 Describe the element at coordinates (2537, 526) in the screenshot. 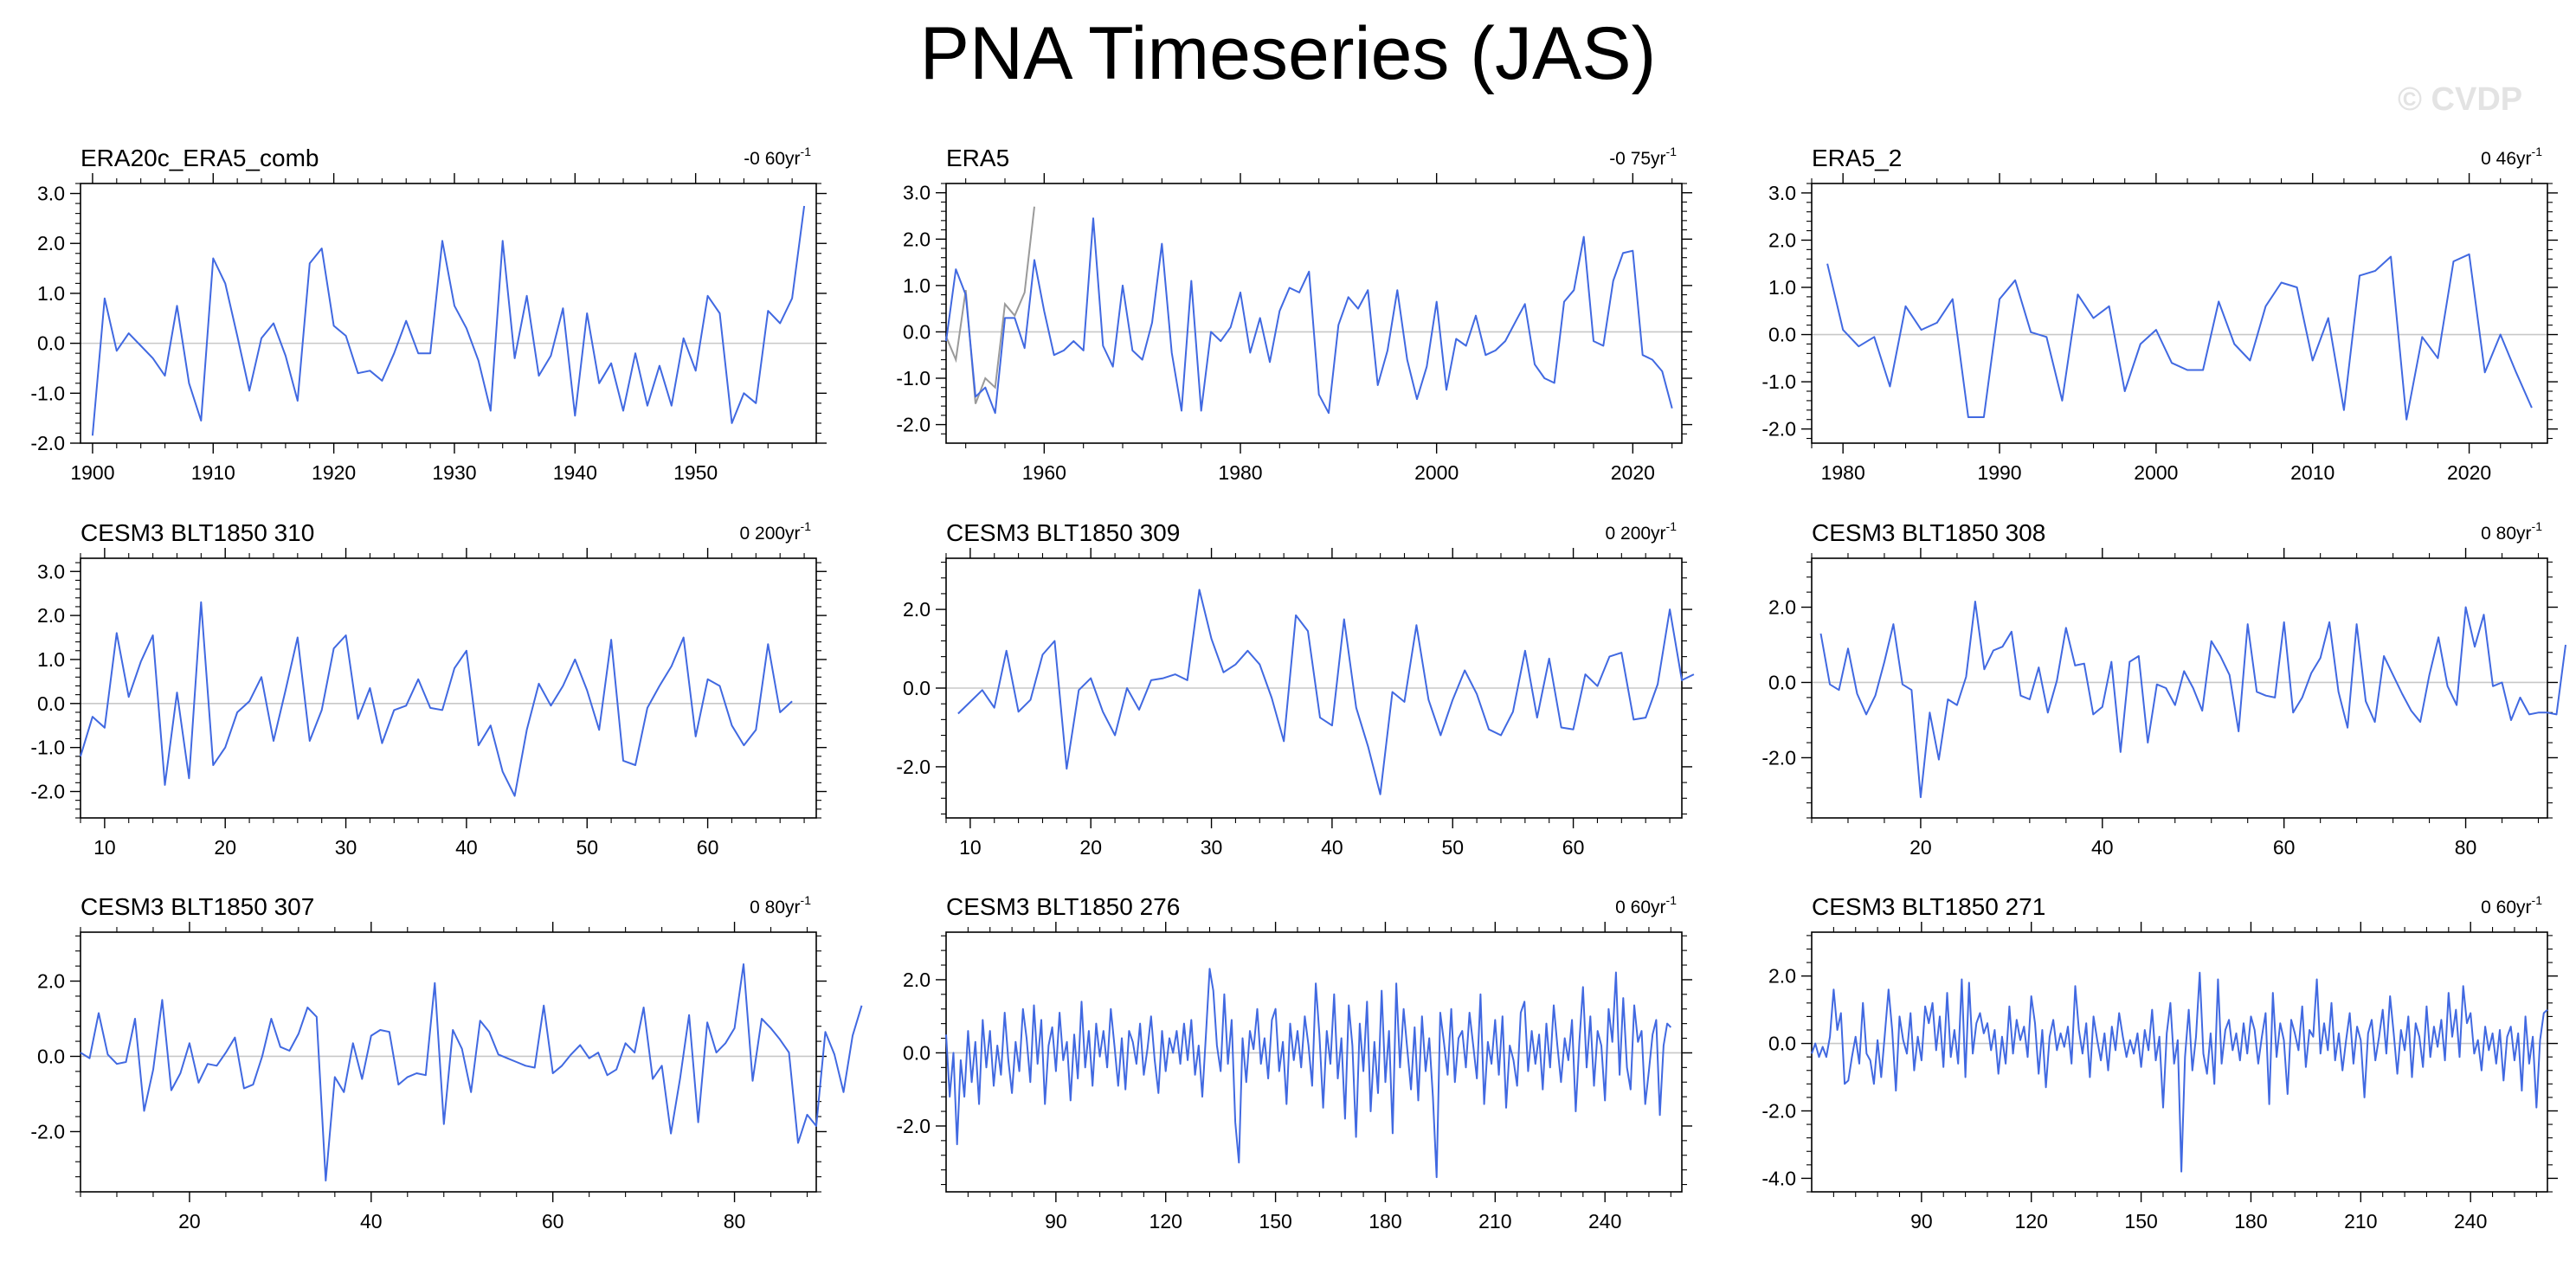

I see `chart-6-trend-exponent: -1` at that location.